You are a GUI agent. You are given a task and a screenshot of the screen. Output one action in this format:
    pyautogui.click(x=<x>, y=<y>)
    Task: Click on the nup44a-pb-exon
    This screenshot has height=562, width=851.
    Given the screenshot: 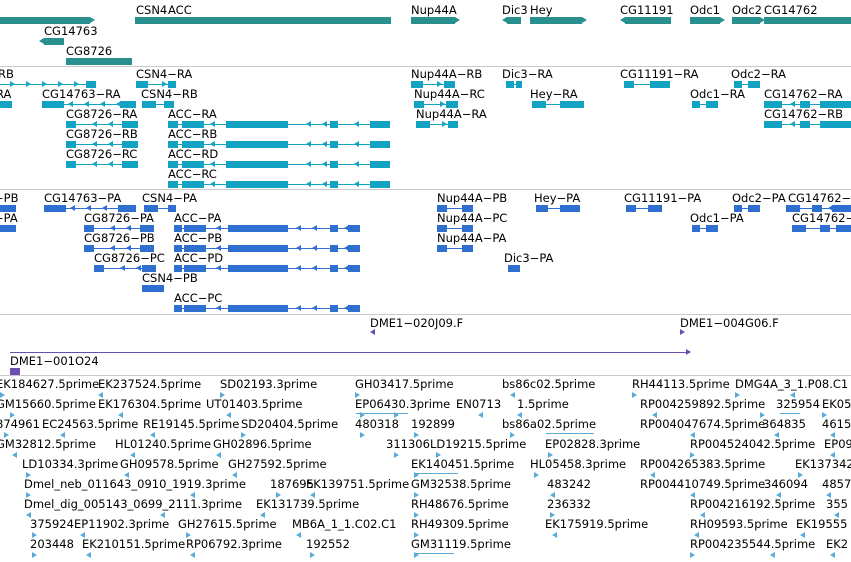 What is the action you would take?
    pyautogui.click(x=467, y=208)
    